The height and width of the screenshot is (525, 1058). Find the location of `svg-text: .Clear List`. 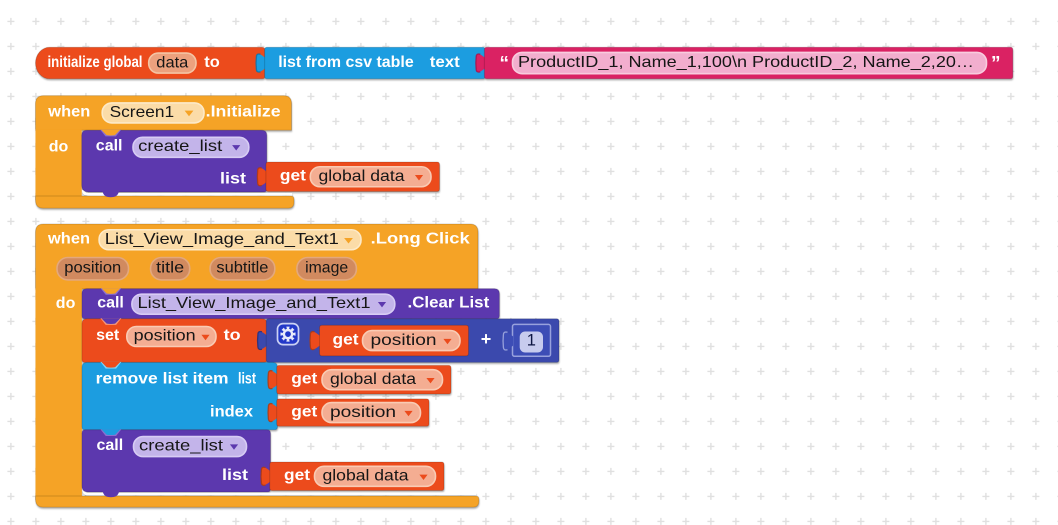

svg-text: .Clear List is located at coordinates (449, 302).